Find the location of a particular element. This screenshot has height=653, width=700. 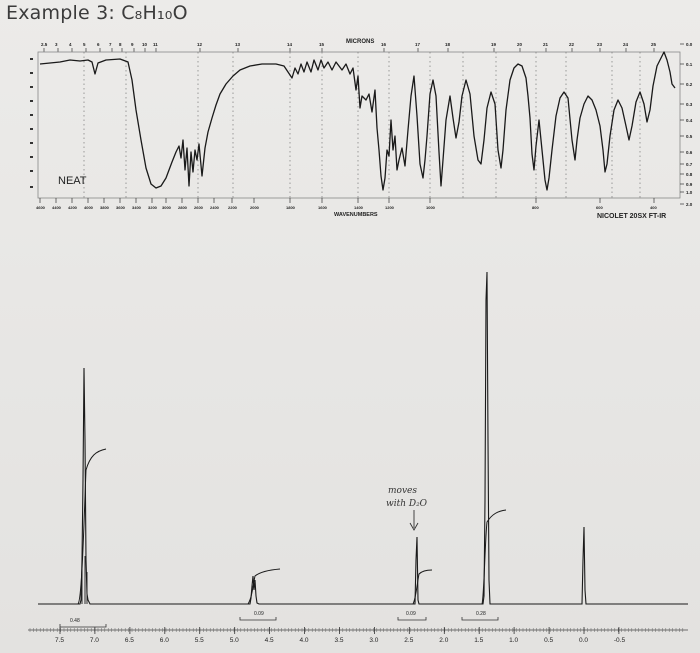

integration-ch3 is located at coordinates (494, 557).